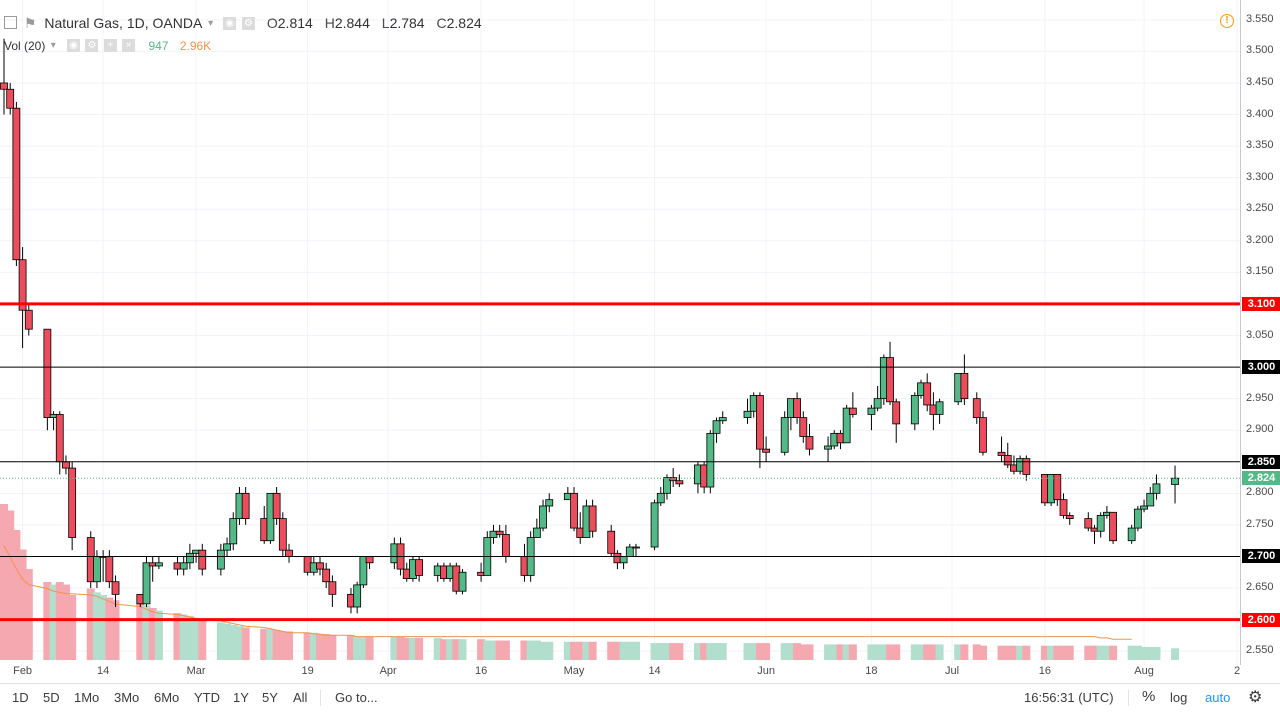  I want to click on close-icon: ×, so click(129, 46).